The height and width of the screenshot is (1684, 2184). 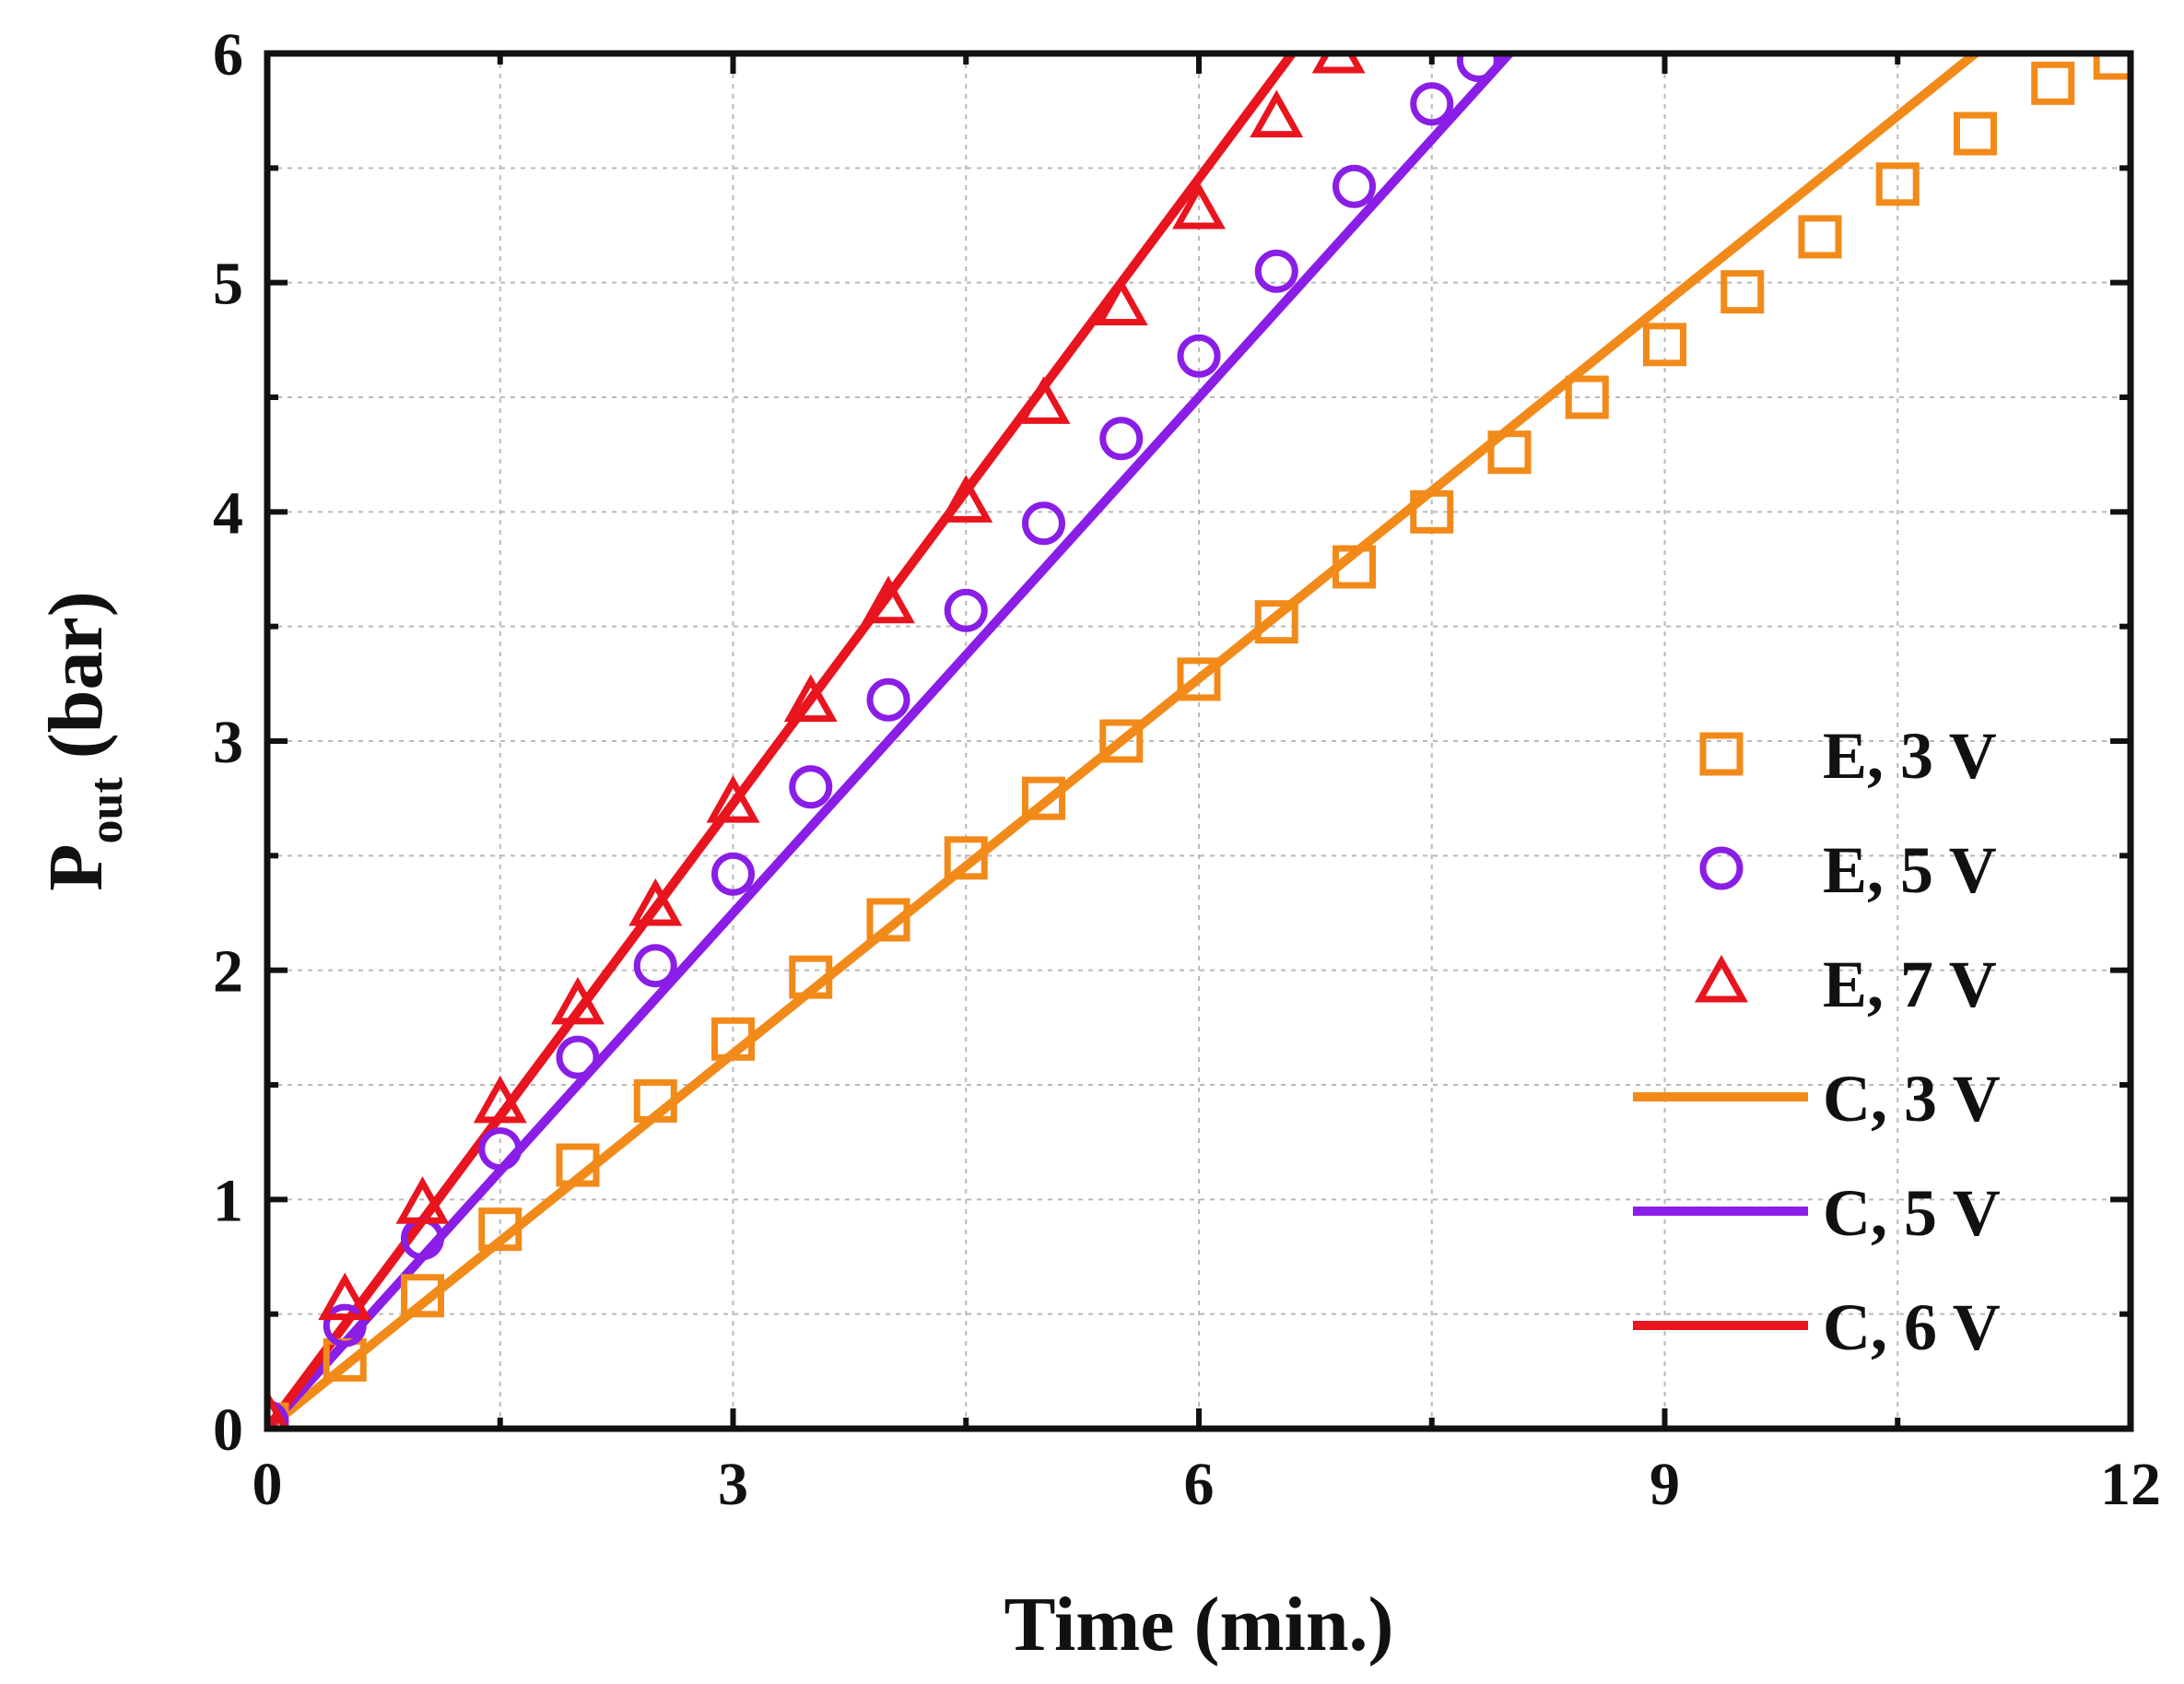 I want to click on x-axis-title: Time (min.), so click(x=1198, y=1624).